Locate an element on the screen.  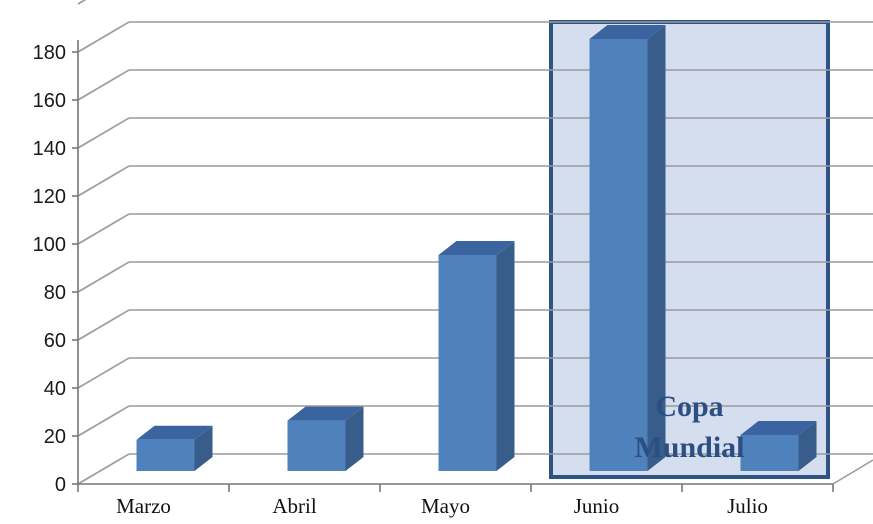
annotation-line-2: Mundial is located at coordinates (689, 447).